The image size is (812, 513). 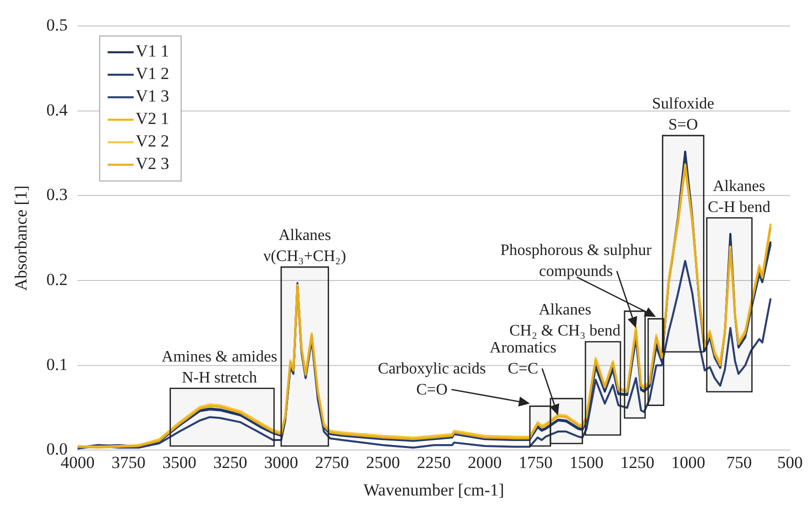 What do you see at coordinates (129, 462) in the screenshot?
I see `x-tick-label: 3750` at bounding box center [129, 462].